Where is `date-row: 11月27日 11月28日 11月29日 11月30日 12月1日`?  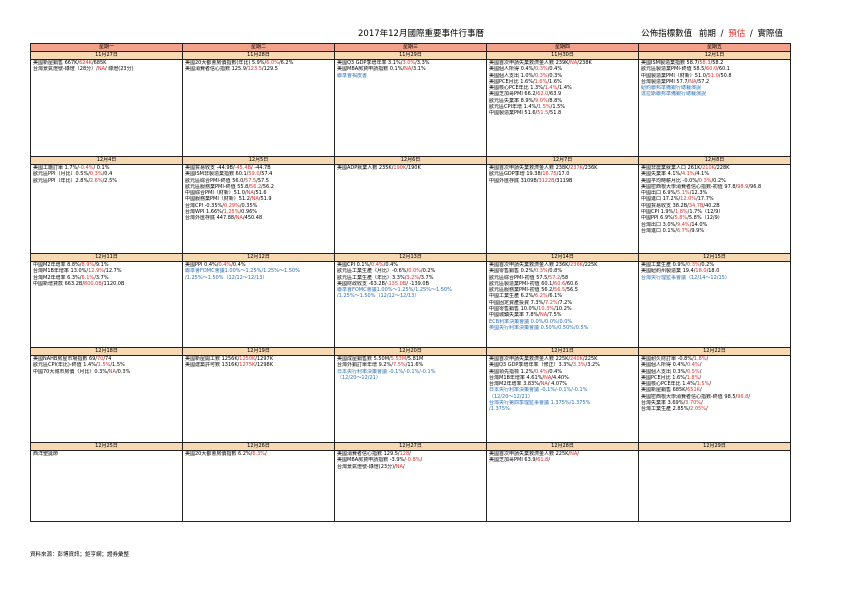
date-row: 11月27日 11月28日 11月29日 11月30日 12月1日 is located at coordinates (410, 55).